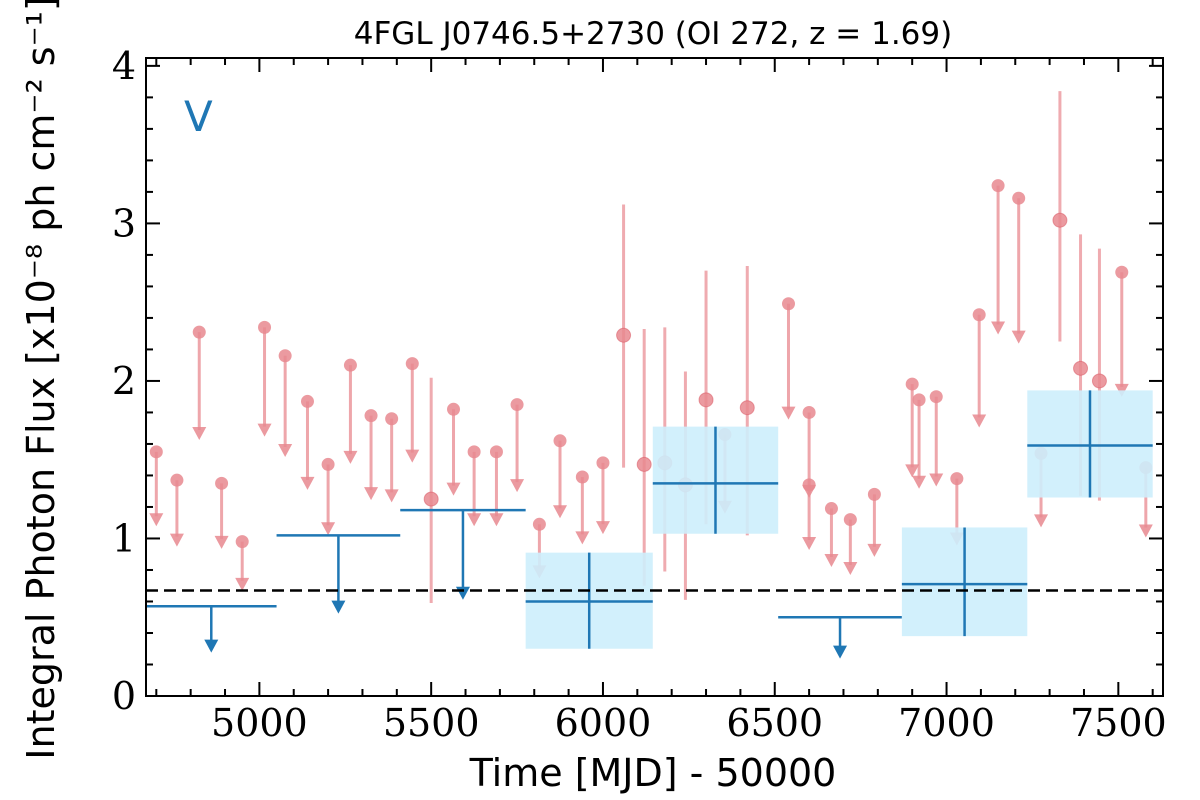  What do you see at coordinates (653, 34) in the screenshot?
I see `chart-title: 4FGL J0746.5+2730 (OI 272, z = 1.69)` at bounding box center [653, 34].